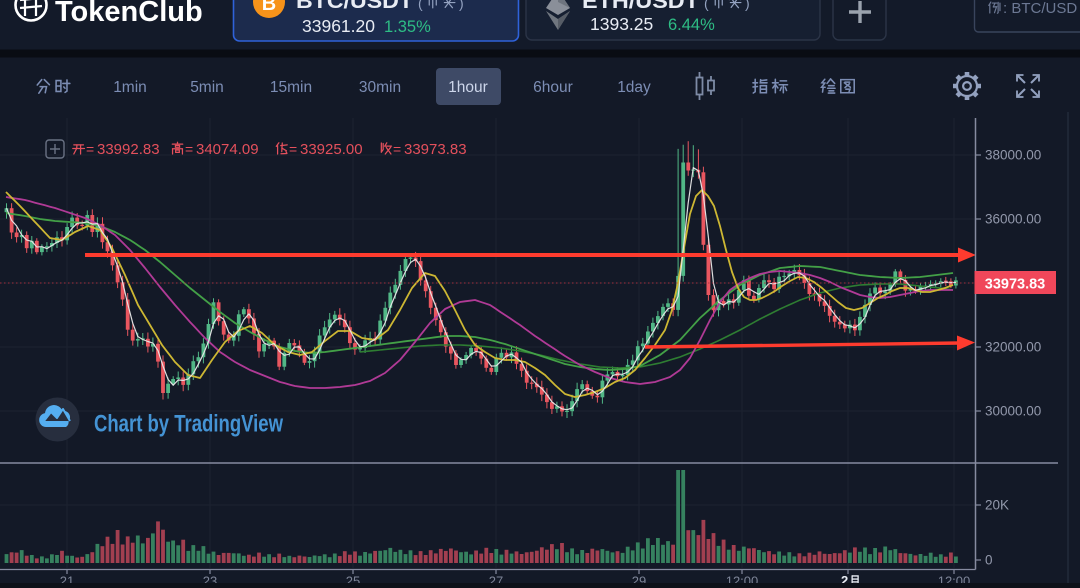  What do you see at coordinates (128, 149) in the screenshot?
I see `svg-text: 33992.83` at bounding box center [128, 149].